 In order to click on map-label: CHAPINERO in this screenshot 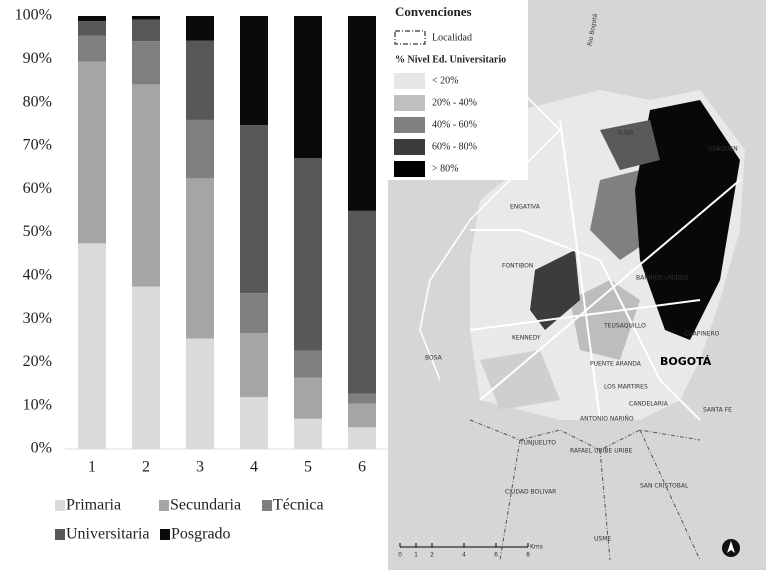, I will do `click(702, 334)`.